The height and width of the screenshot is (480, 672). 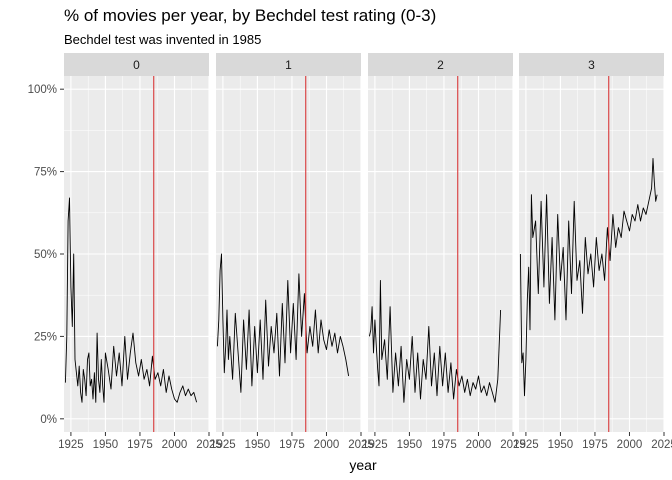 I want to click on y-tick-label: 0%, so click(x=48, y=420).